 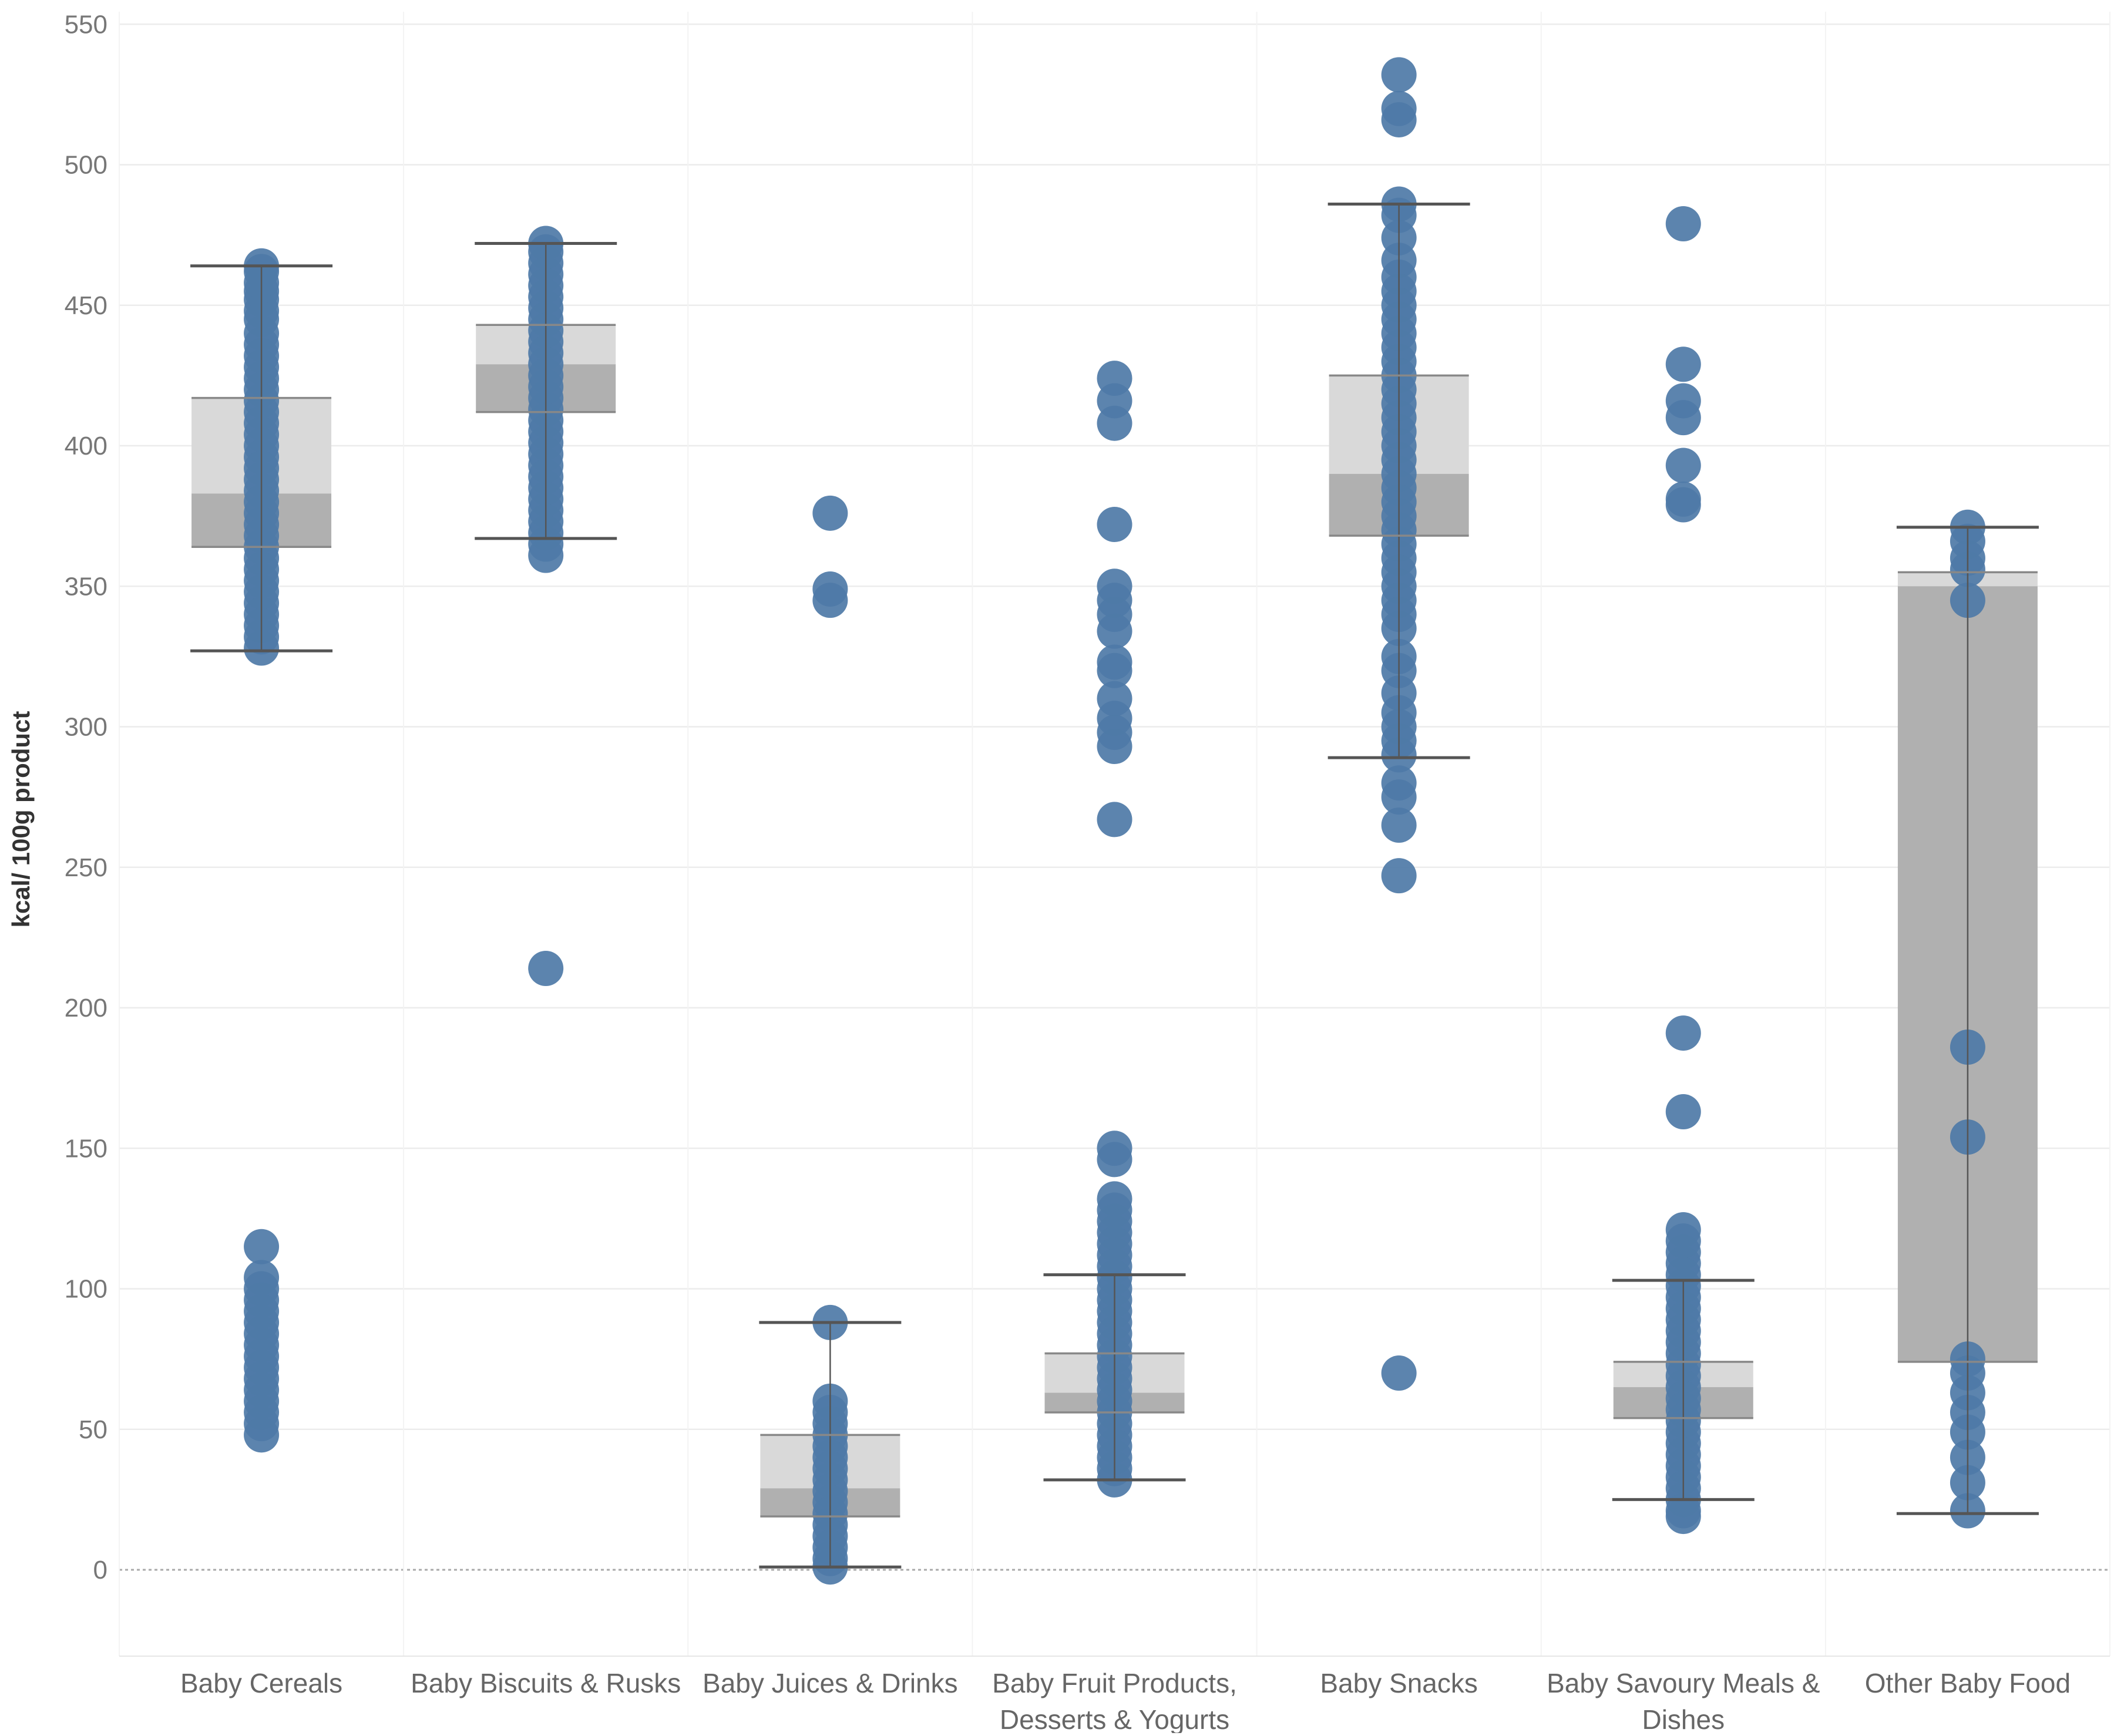 What do you see at coordinates (830, 1683) in the screenshot?
I see `x-category-label: Baby Juices & Drinks` at bounding box center [830, 1683].